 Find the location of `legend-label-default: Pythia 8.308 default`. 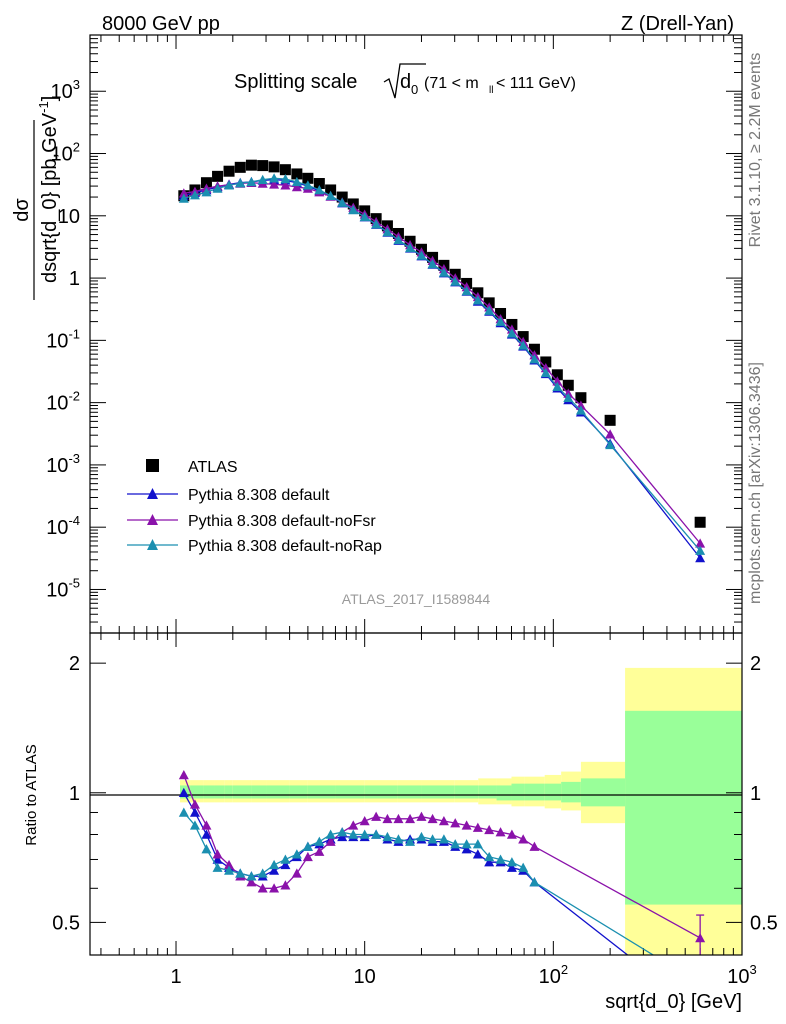

legend-label-default: Pythia 8.308 default is located at coordinates (259, 495).